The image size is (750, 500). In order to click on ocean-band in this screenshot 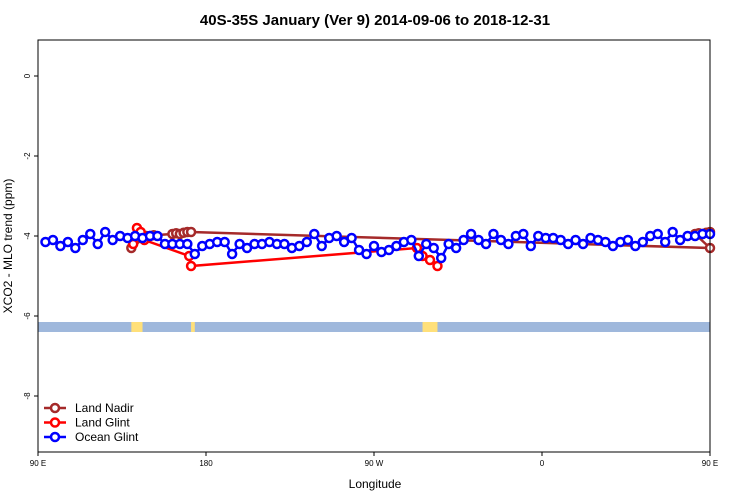, I will do `click(374, 327)`.